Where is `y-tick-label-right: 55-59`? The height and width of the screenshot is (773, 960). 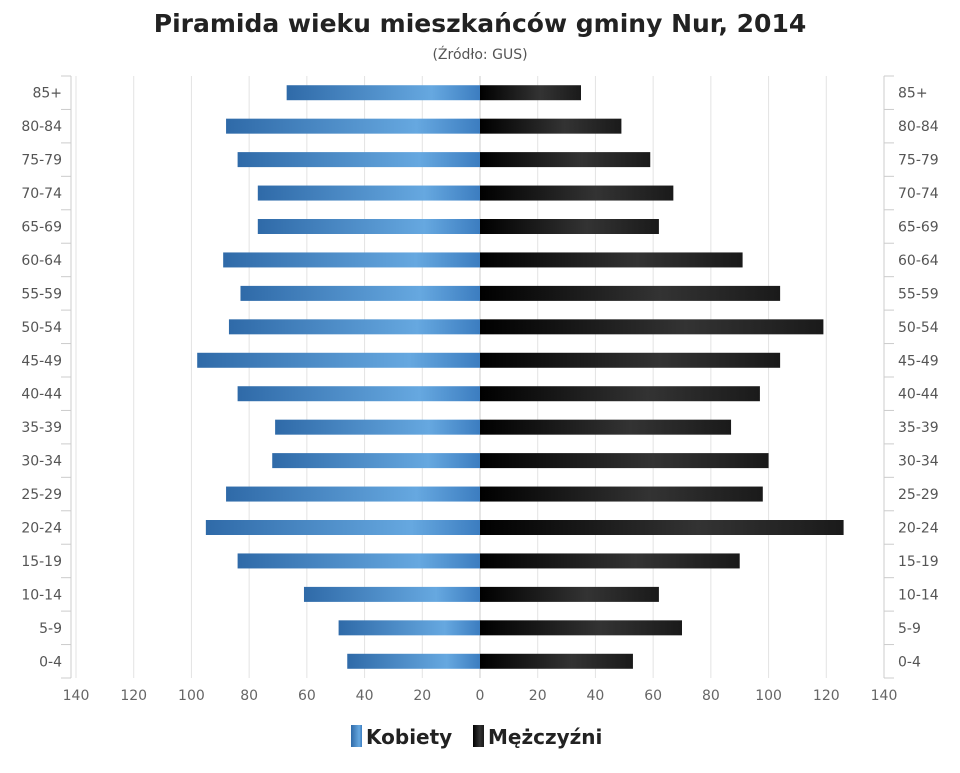
y-tick-label-right: 55-59 is located at coordinates (918, 294).